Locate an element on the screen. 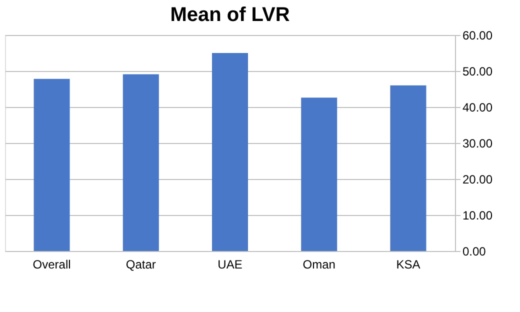 Image resolution: width=520 pixels, height=312 pixels. y-tick-label: 50.00 is located at coordinates (477, 71).